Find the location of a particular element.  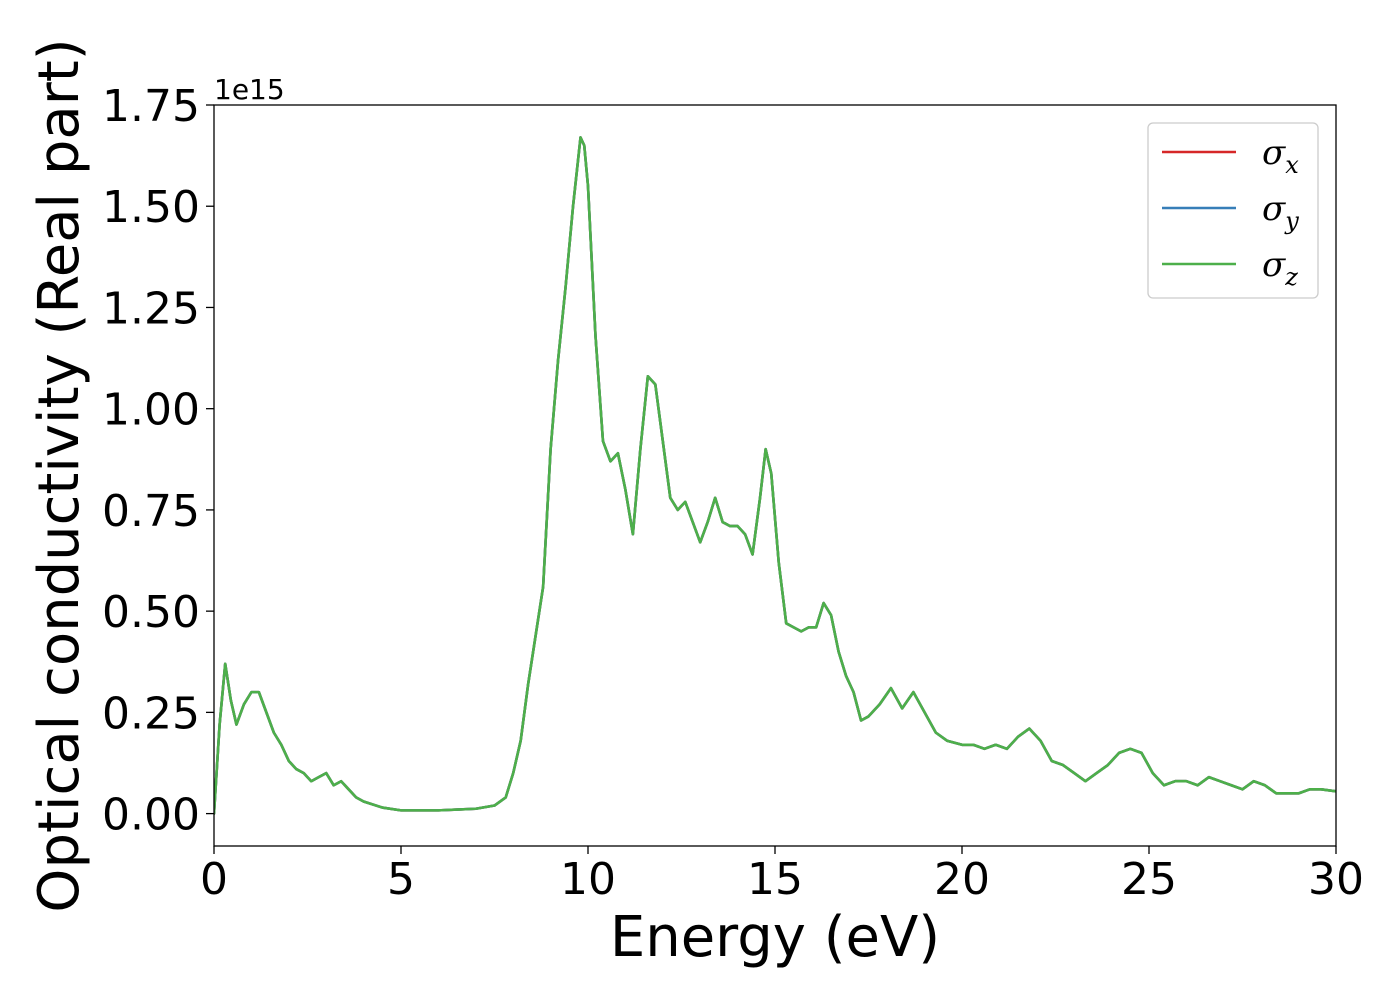

y-tick-label: 0.50 is located at coordinates (151, 612).